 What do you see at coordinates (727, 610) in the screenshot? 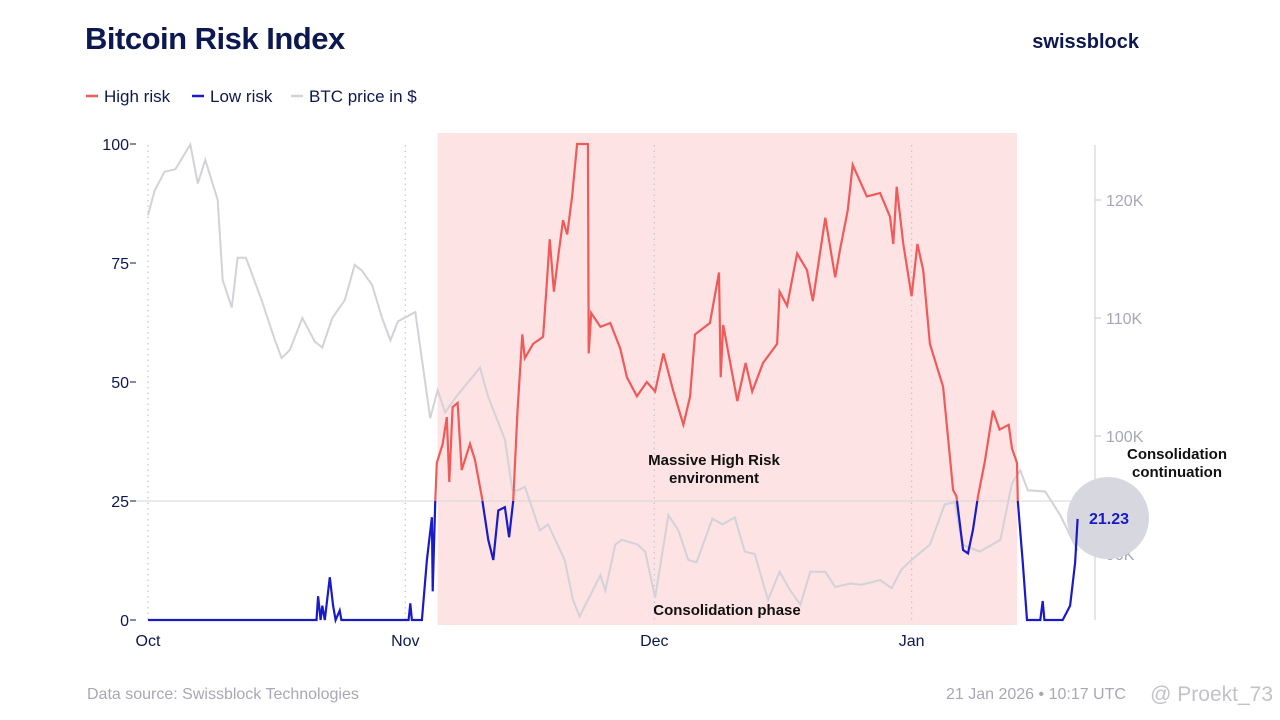
I see `annotation-consolidation-phase: Consolidation phase` at bounding box center [727, 610].